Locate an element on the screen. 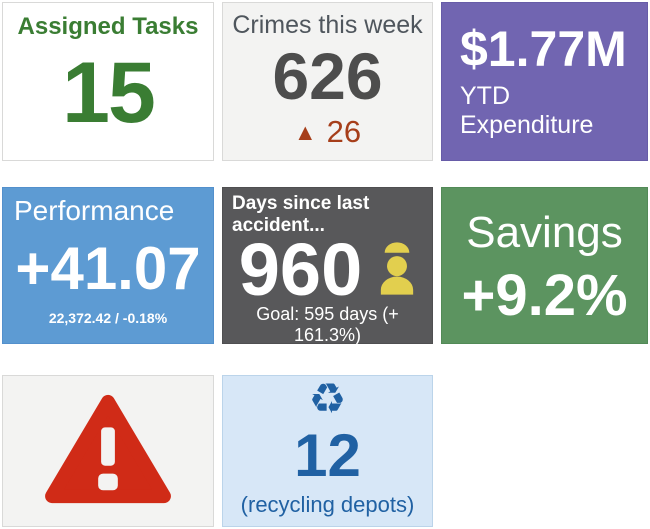  tile-savings: Savings +9.2% is located at coordinates (544, 265).